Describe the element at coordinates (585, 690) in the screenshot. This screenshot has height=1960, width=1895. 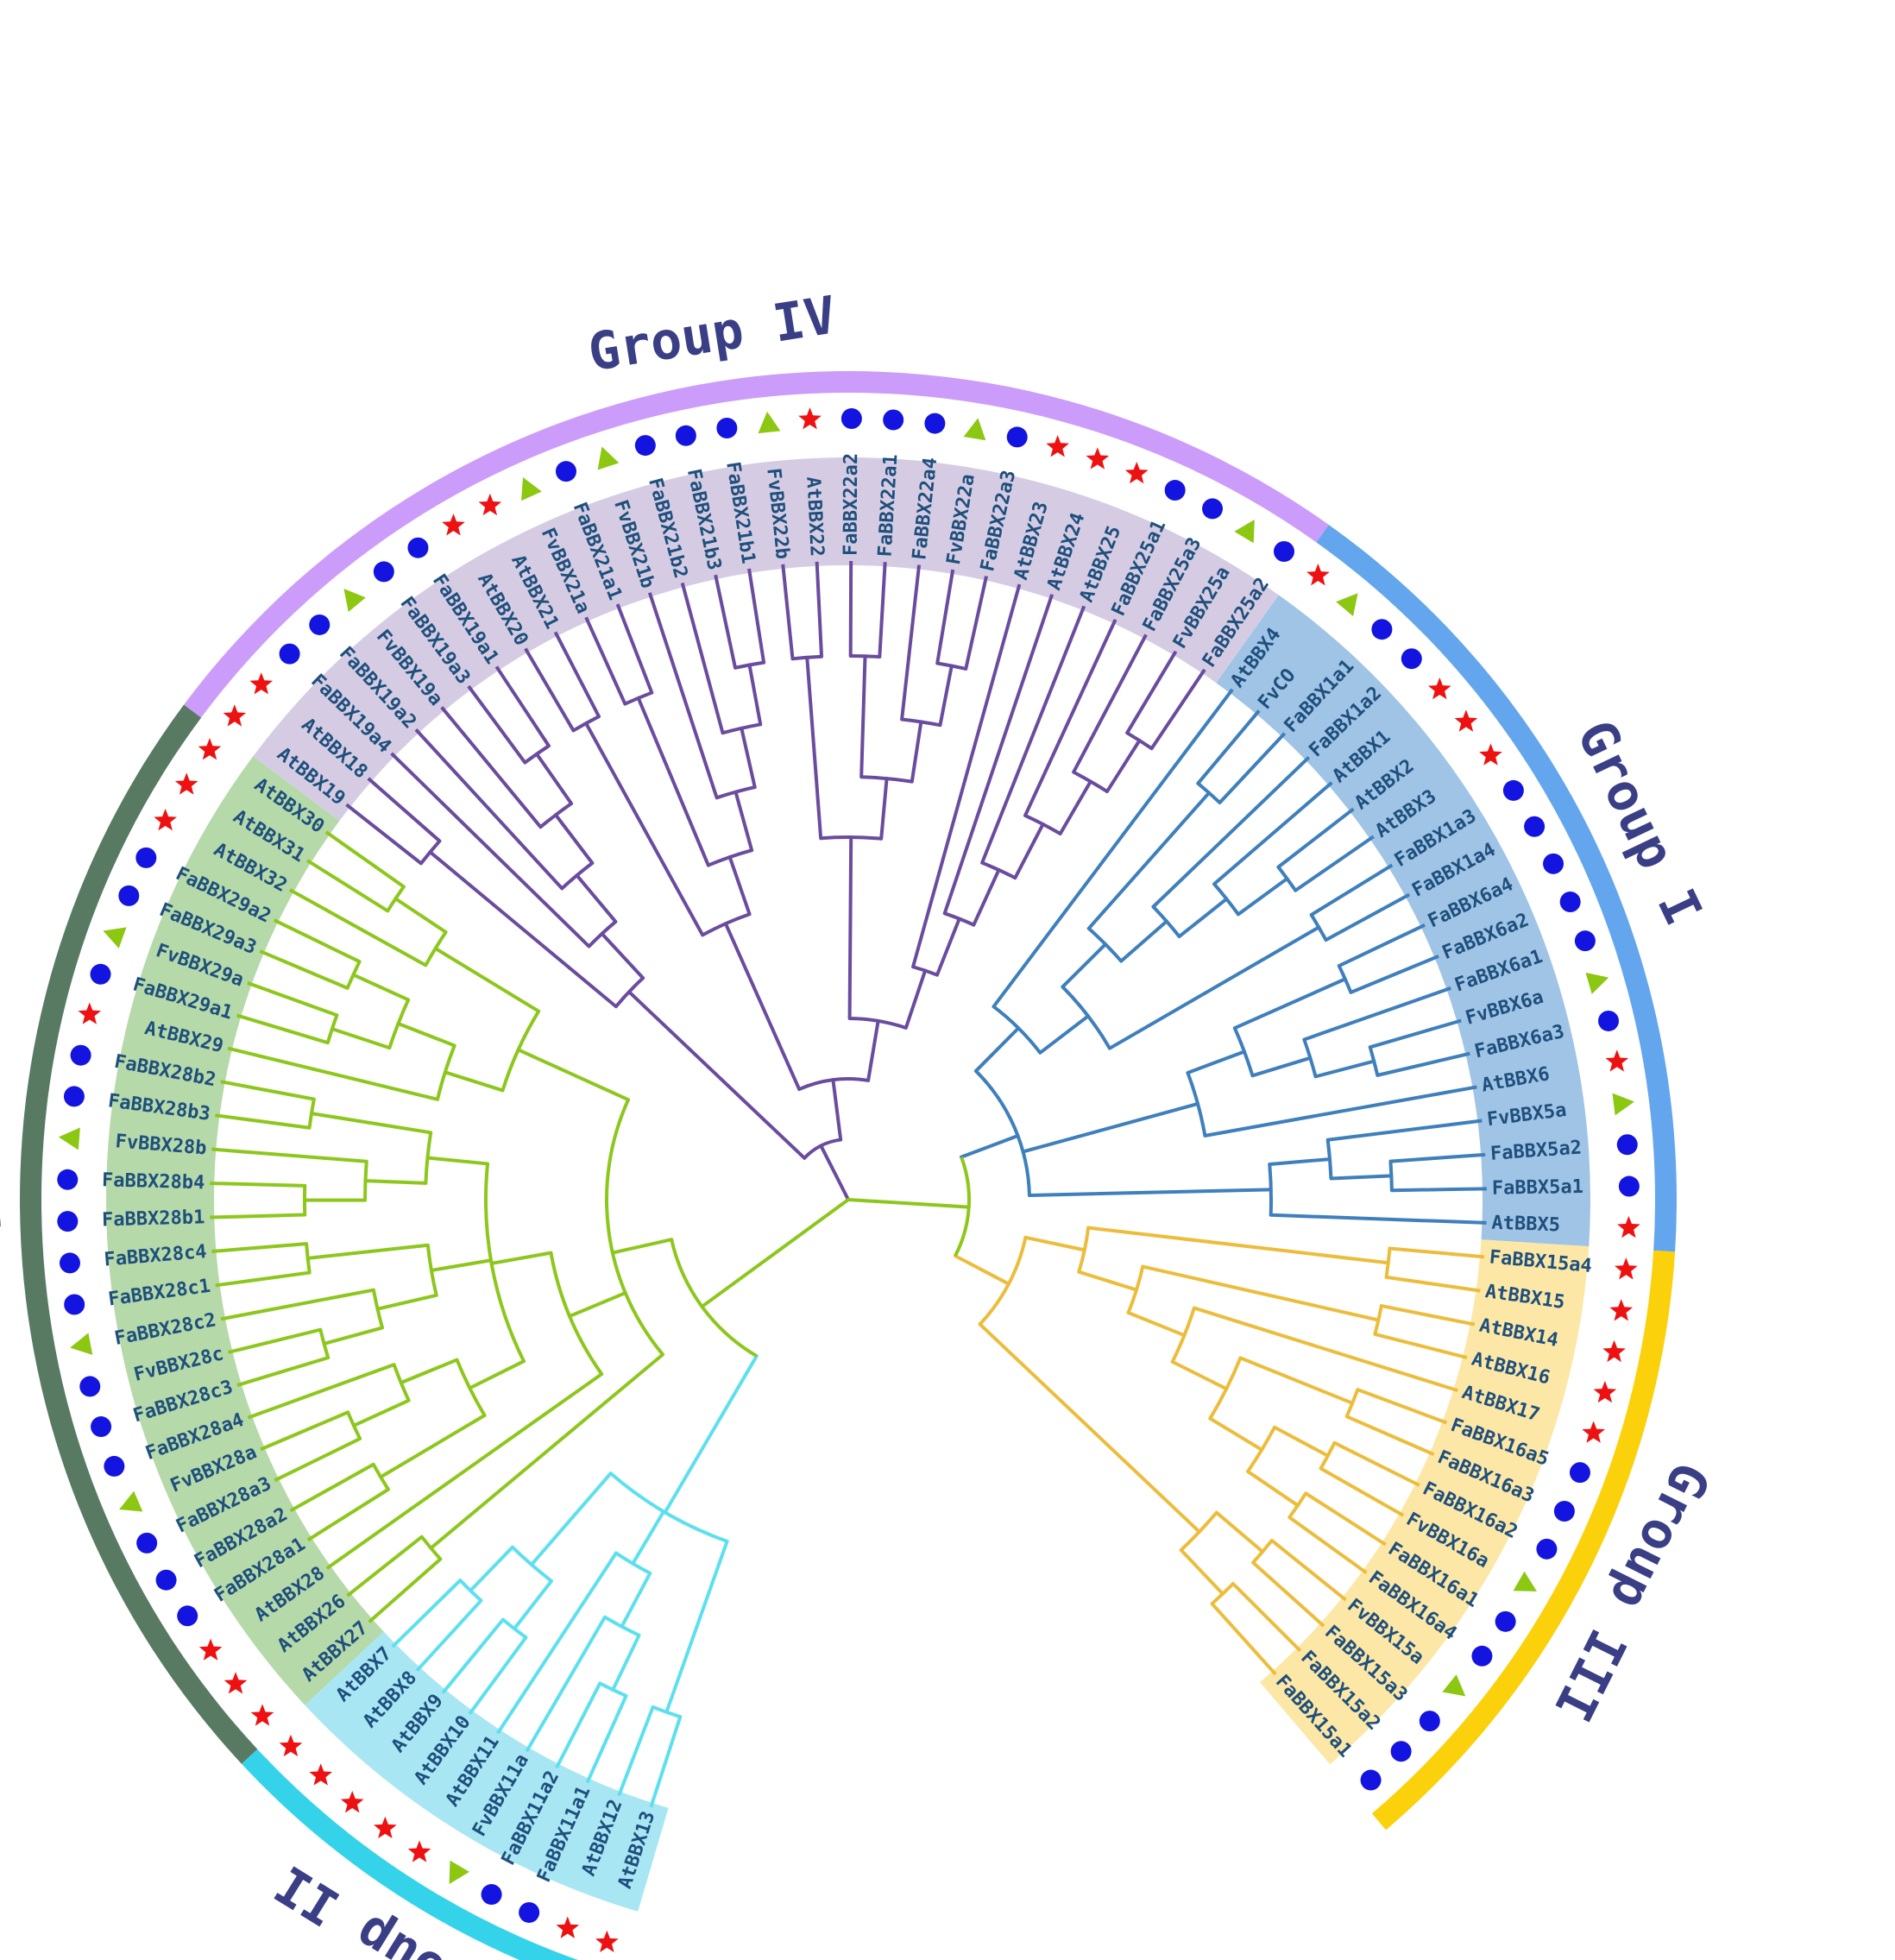
I see `branch-AtBBX21` at that location.